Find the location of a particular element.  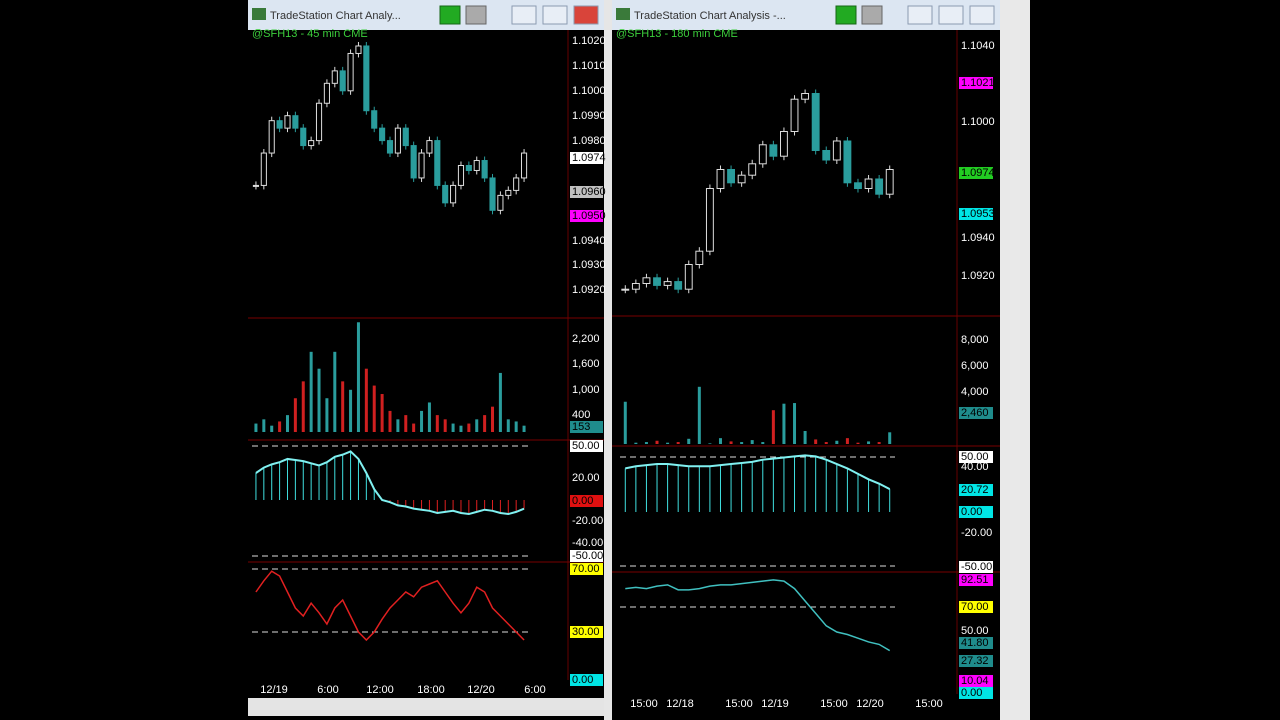

axis-label: 70.00 is located at coordinates (586, 569).